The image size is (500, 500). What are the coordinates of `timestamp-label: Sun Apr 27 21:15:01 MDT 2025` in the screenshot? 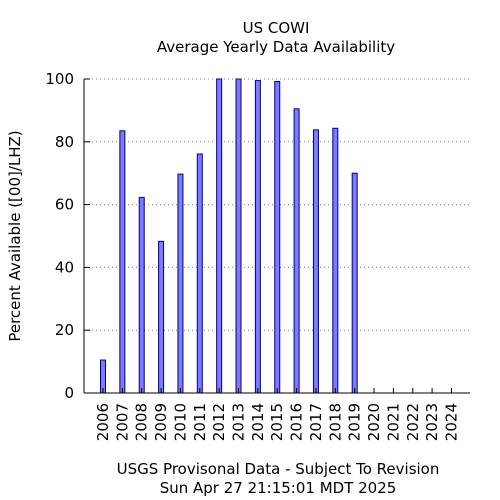 It's located at (278, 488).